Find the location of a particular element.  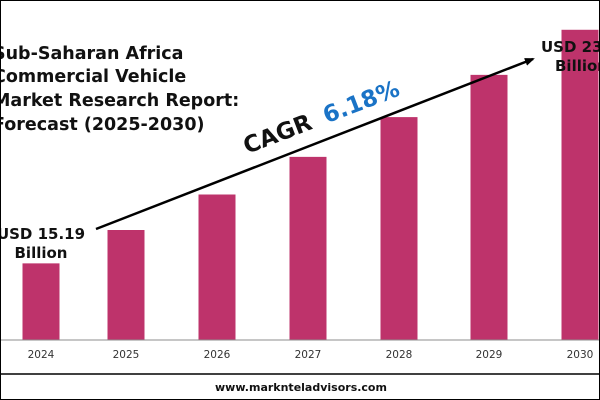

x-tick-label-2028: 2028 is located at coordinates (399, 355).